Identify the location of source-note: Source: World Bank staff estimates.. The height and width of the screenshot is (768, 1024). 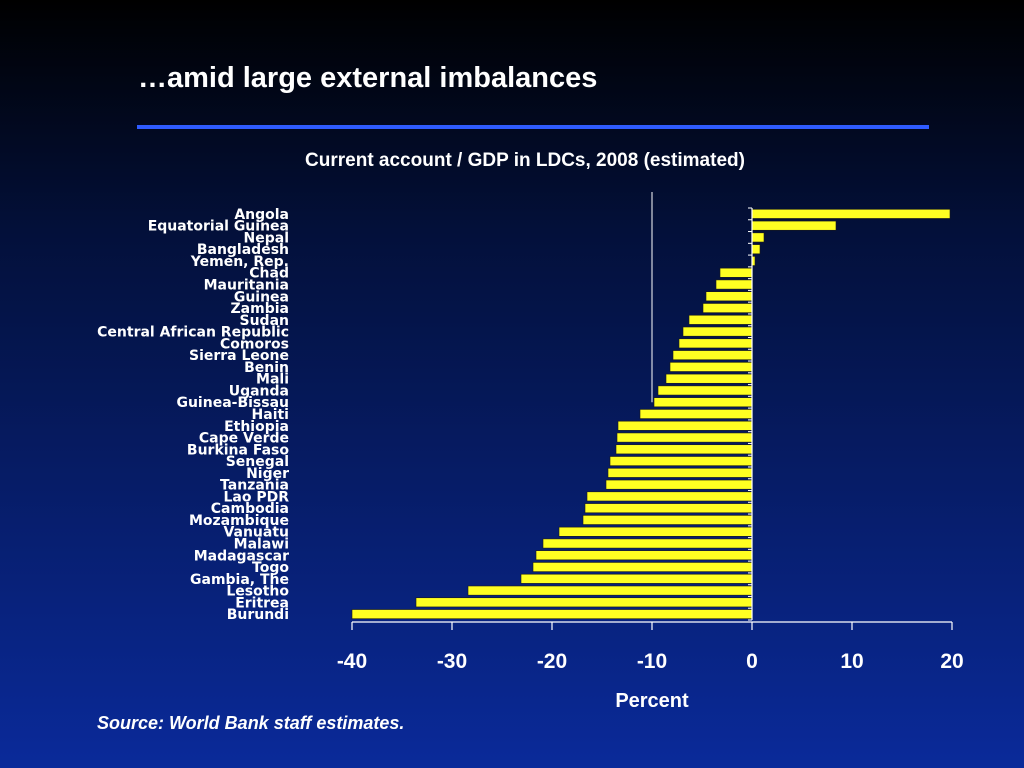
(251, 723).